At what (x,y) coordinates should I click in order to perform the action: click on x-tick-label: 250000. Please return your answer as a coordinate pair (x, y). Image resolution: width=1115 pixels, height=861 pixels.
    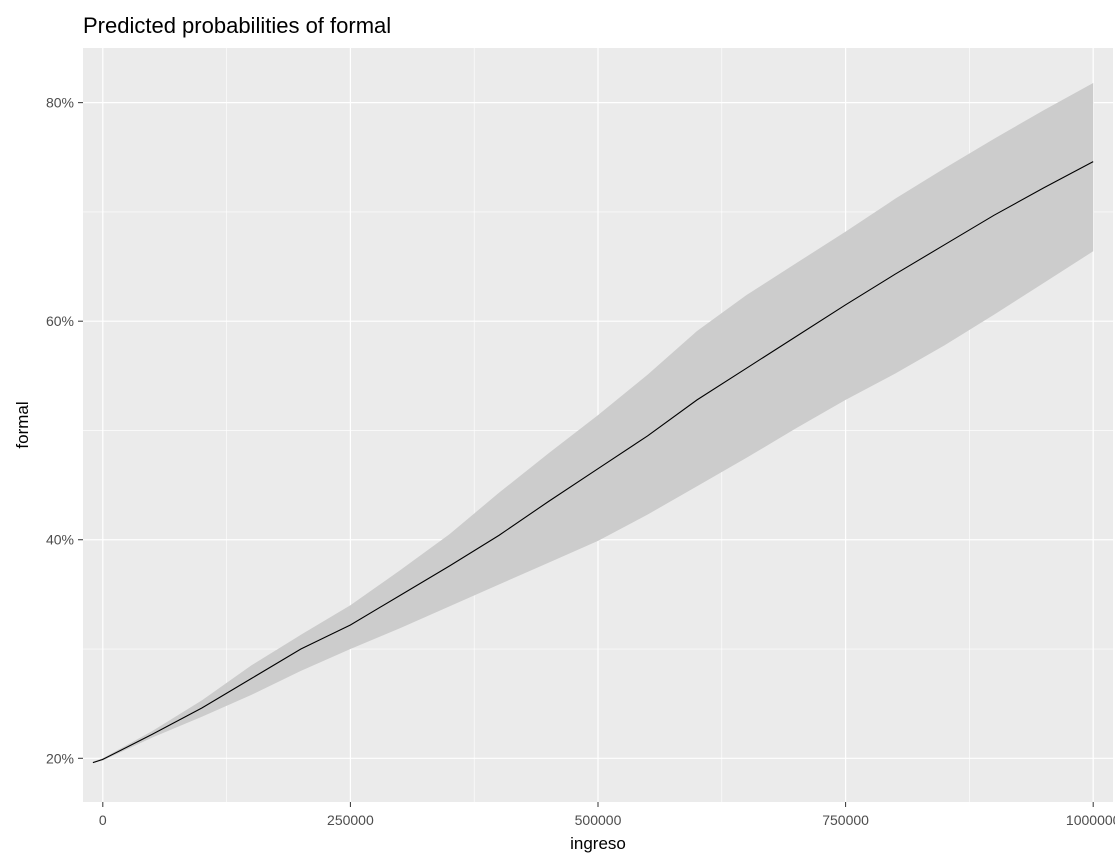
    Looking at the image, I should click on (350, 820).